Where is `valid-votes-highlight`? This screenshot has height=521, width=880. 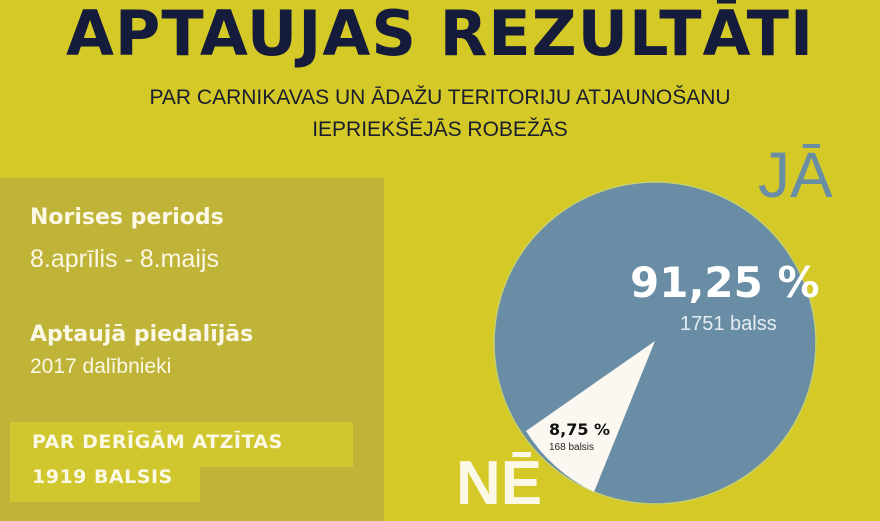 valid-votes-highlight is located at coordinates (181, 444).